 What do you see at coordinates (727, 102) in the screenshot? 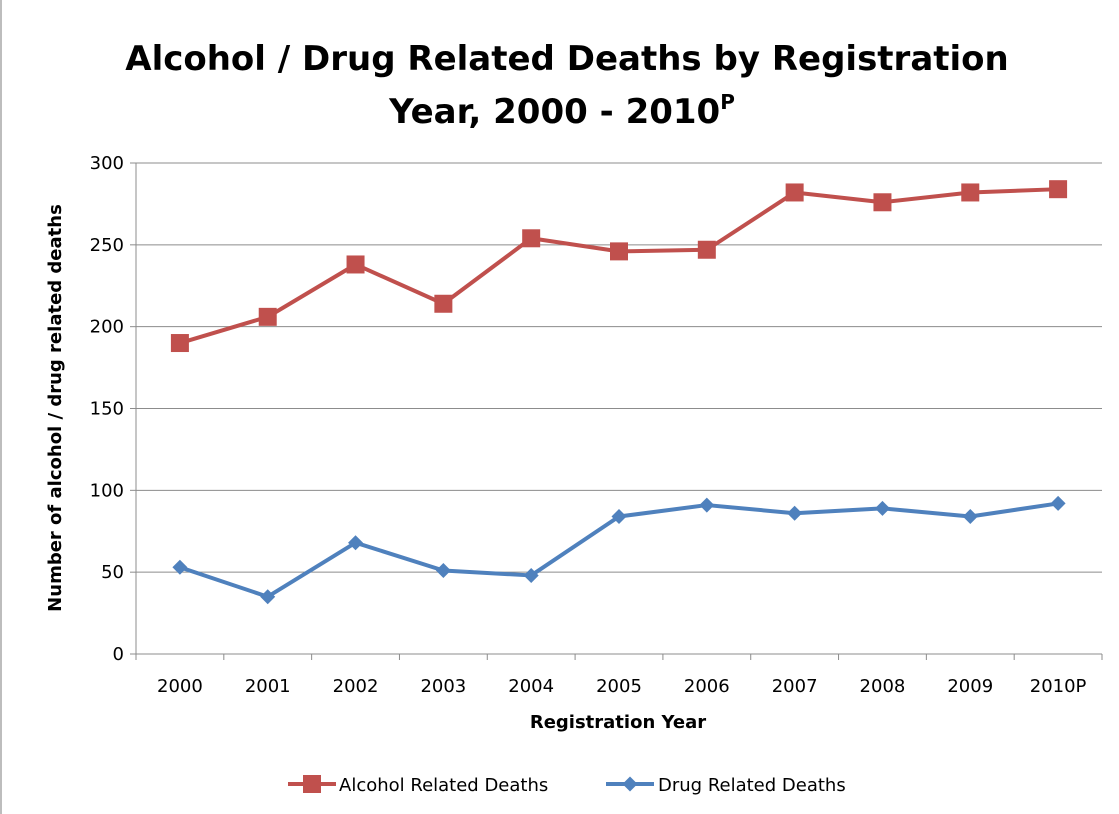
I see `chart-title-superscript: P` at bounding box center [727, 102].